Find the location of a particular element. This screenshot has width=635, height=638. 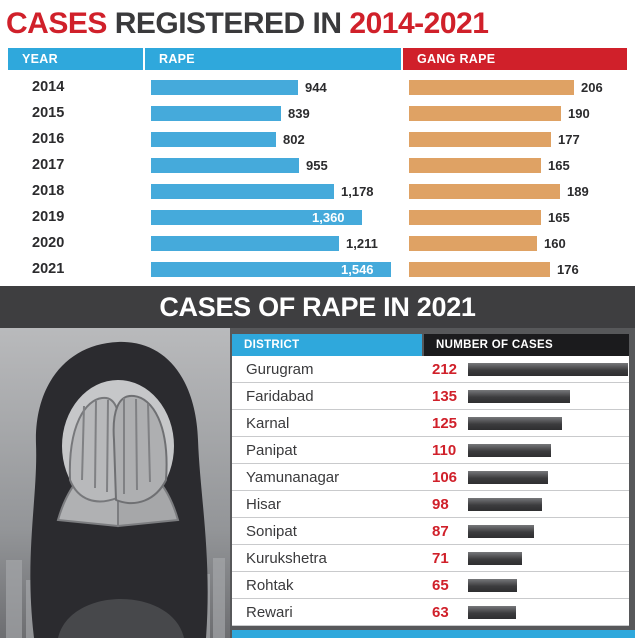

district-cases: 135 is located at coordinates (445, 396).